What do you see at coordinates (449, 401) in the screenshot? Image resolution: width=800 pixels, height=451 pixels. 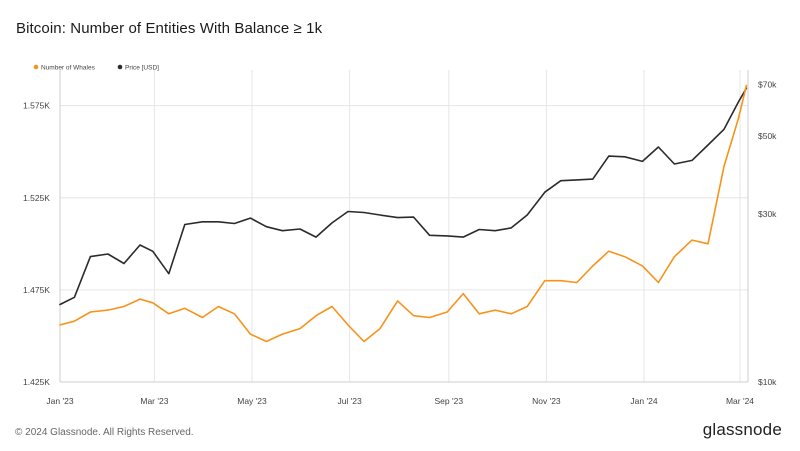 I see `x-tick-label: Sep '23` at bounding box center [449, 401].